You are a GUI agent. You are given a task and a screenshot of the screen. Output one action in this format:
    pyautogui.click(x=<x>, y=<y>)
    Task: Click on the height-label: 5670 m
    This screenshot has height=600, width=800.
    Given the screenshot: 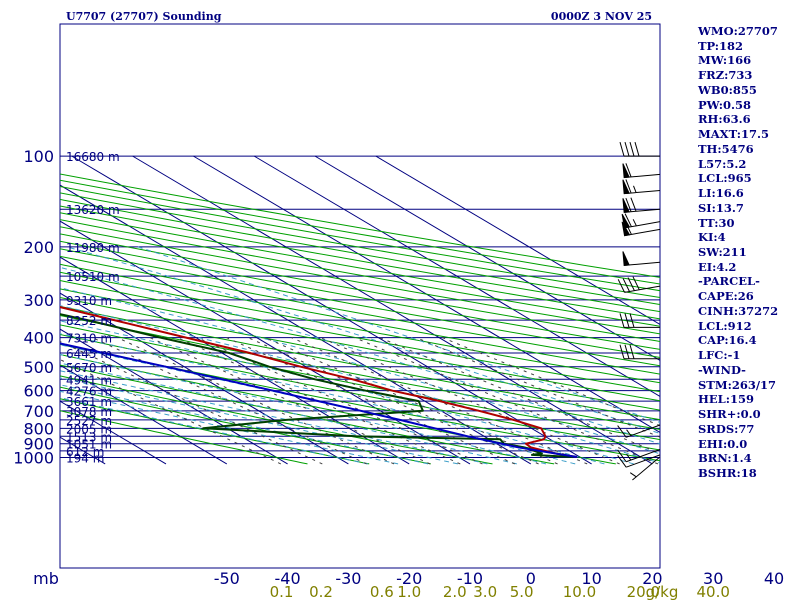 What is the action you would take?
    pyautogui.click(x=89, y=368)
    